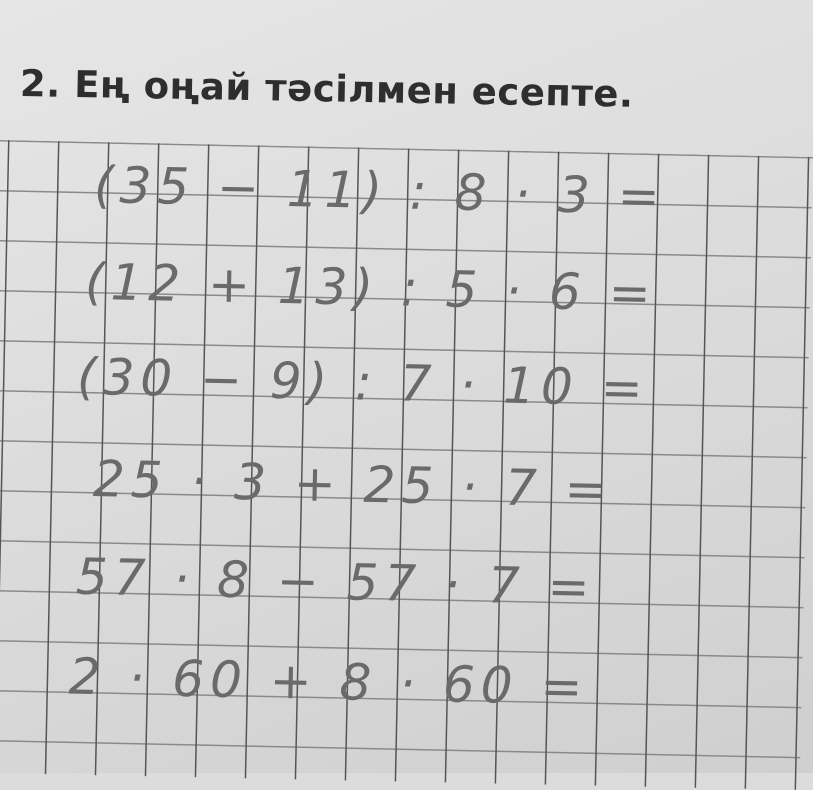 The image size is (813, 790). Describe the element at coordinates (328, 682) in the screenshot. I see `expression-6: 2 · 60 + 8 · 60 =` at that location.